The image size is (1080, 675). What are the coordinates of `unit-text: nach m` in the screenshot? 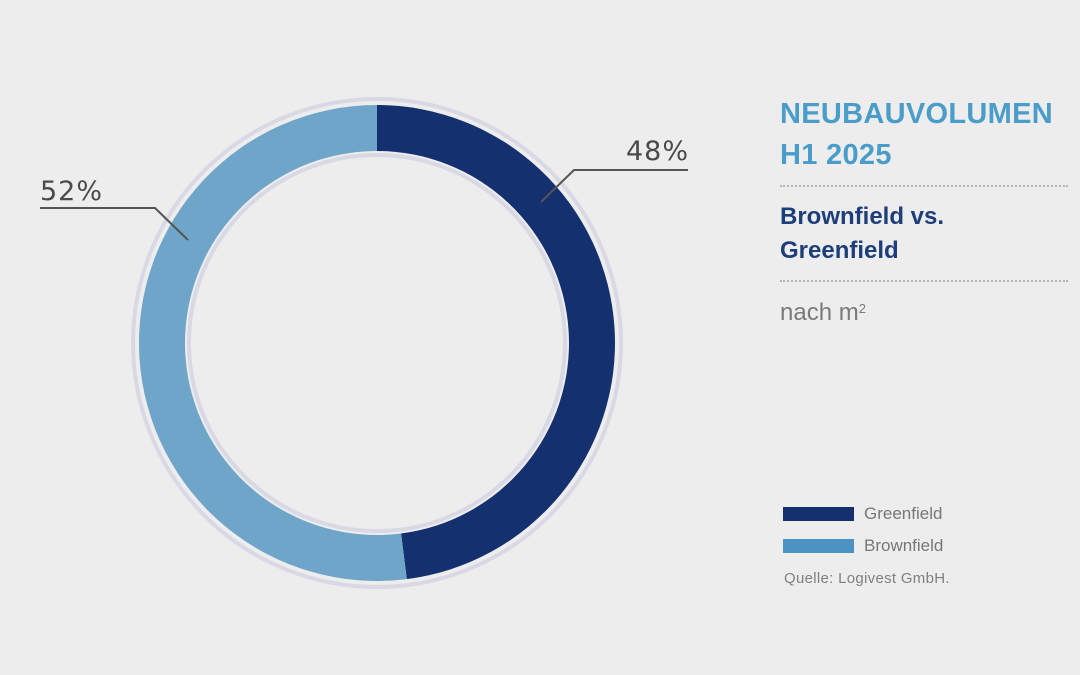 It's located at (819, 312).